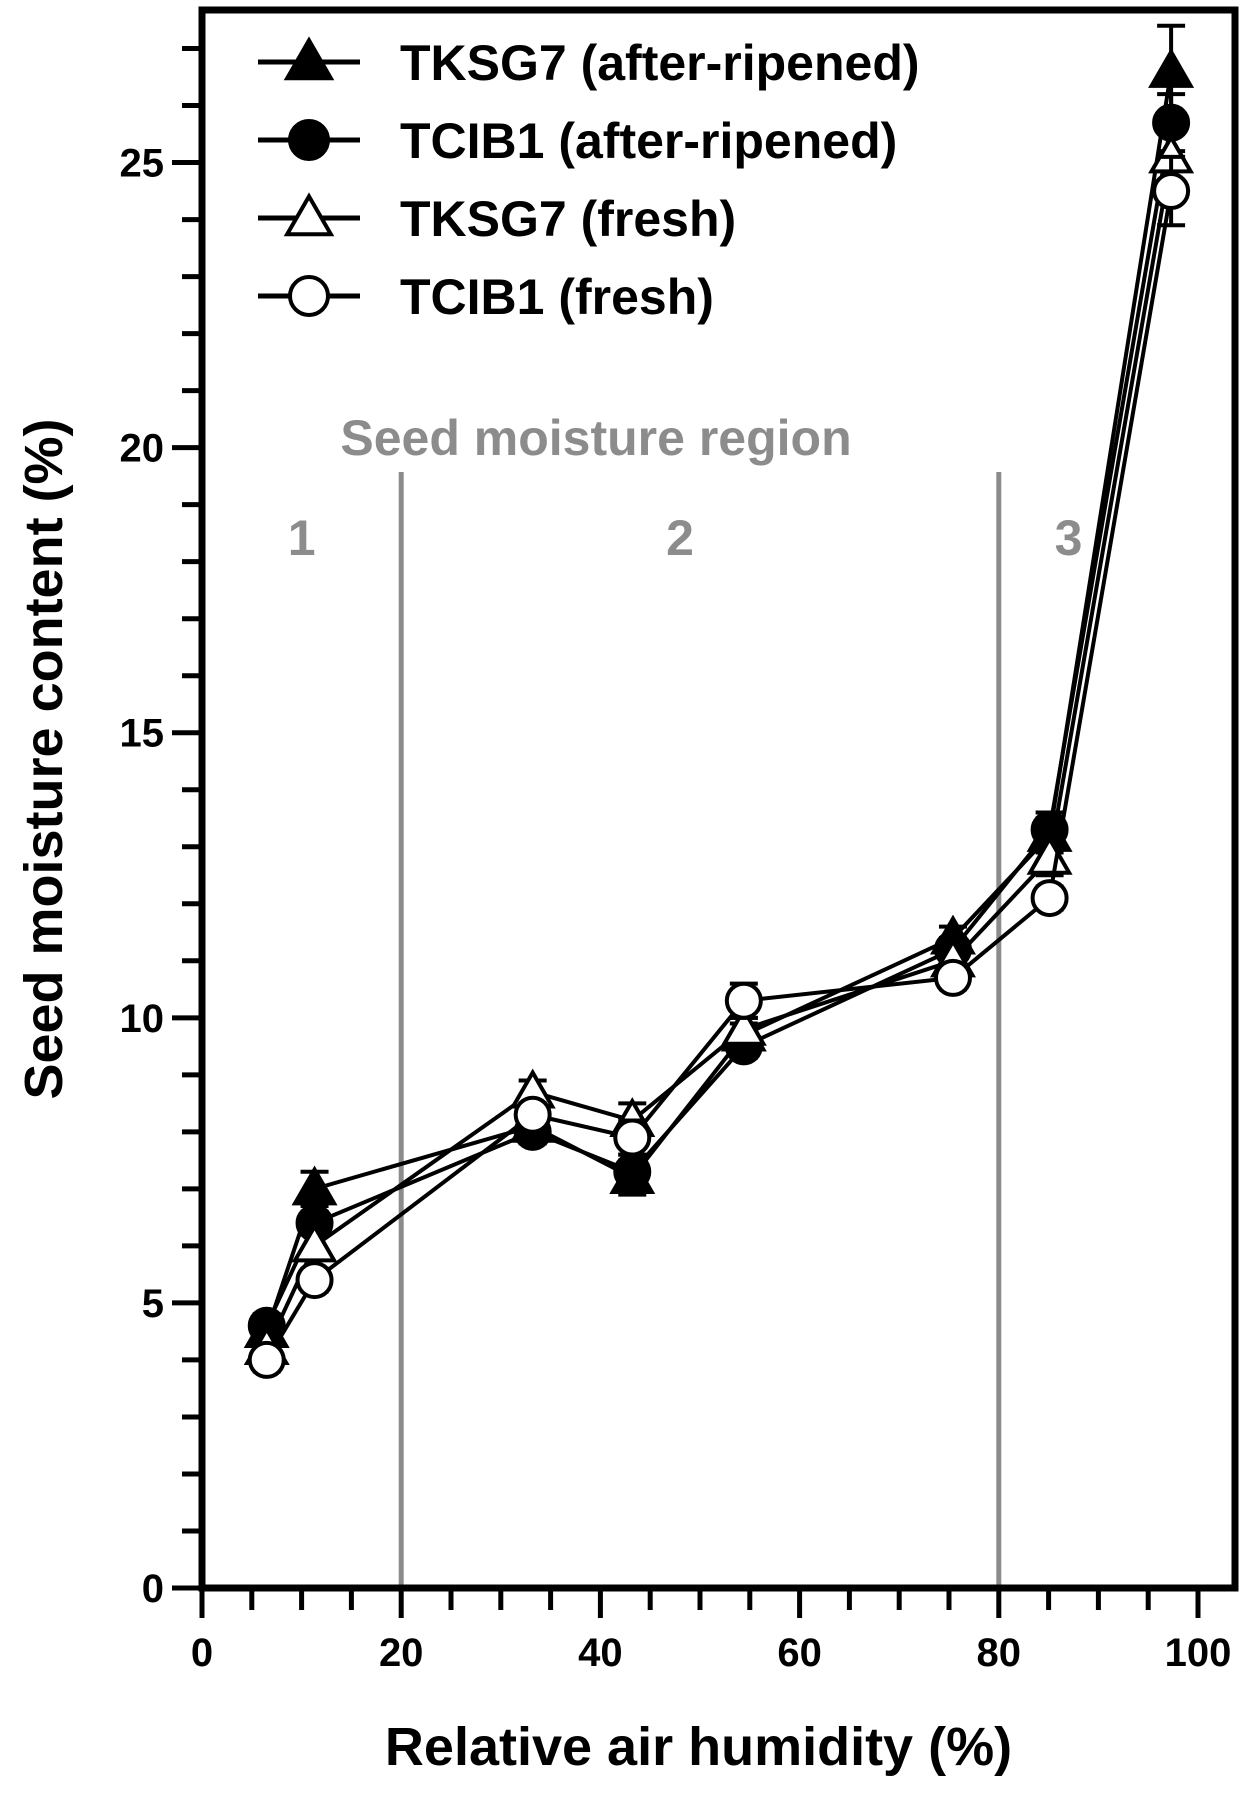  I want to click on region-title: Seed moisture region, so click(595, 438).